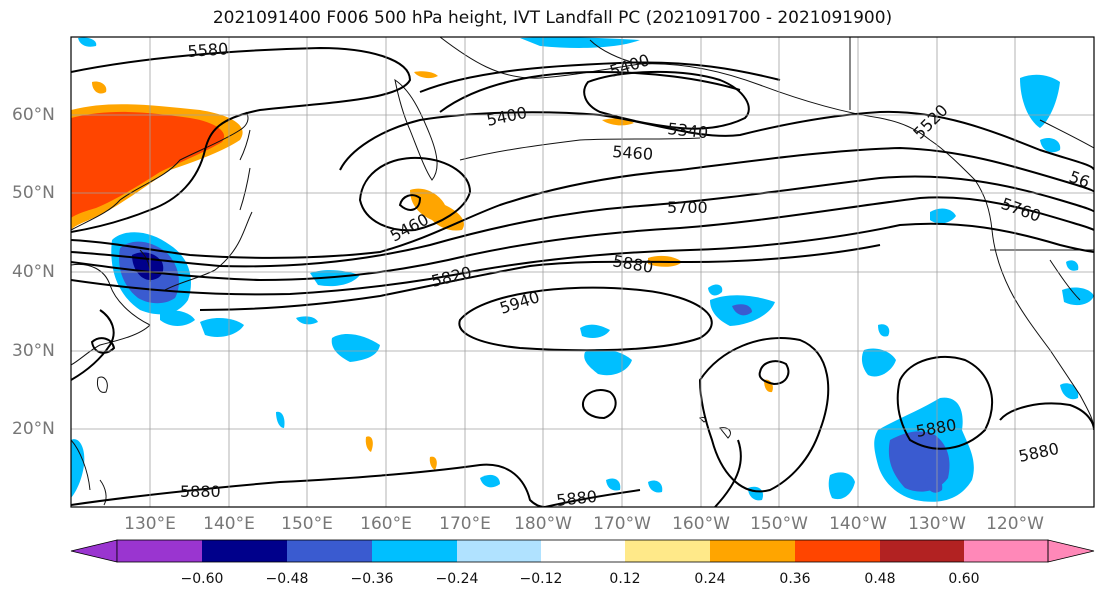 The image size is (1105, 601). What do you see at coordinates (307, 524) in the screenshot?
I see `lon-label: 150°E` at bounding box center [307, 524].